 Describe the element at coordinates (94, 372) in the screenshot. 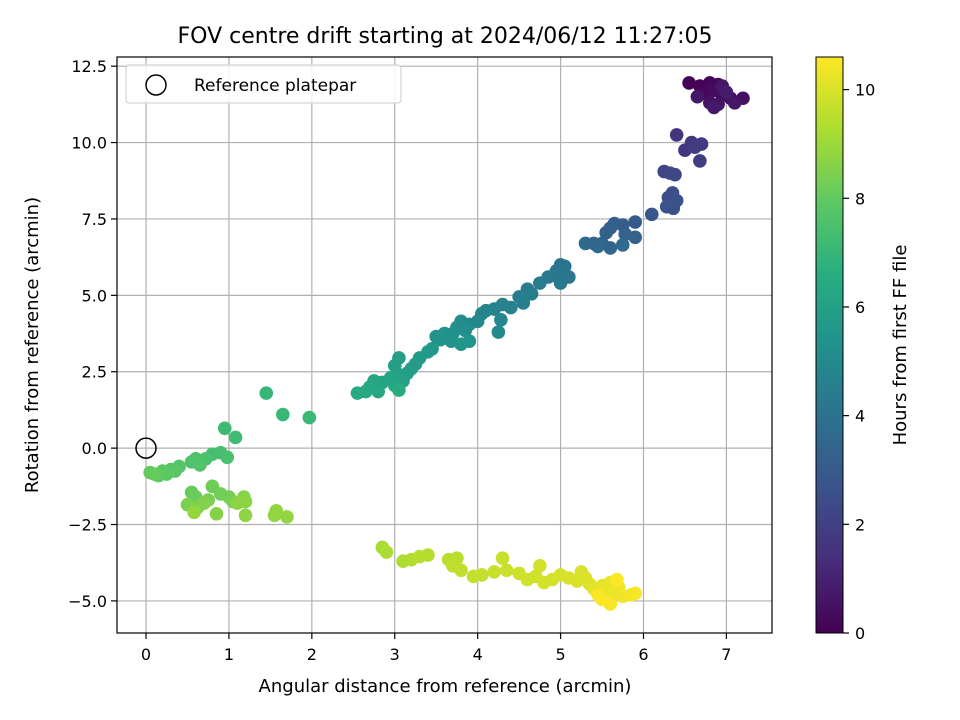

I see `y-tick-label: 2.5` at that location.